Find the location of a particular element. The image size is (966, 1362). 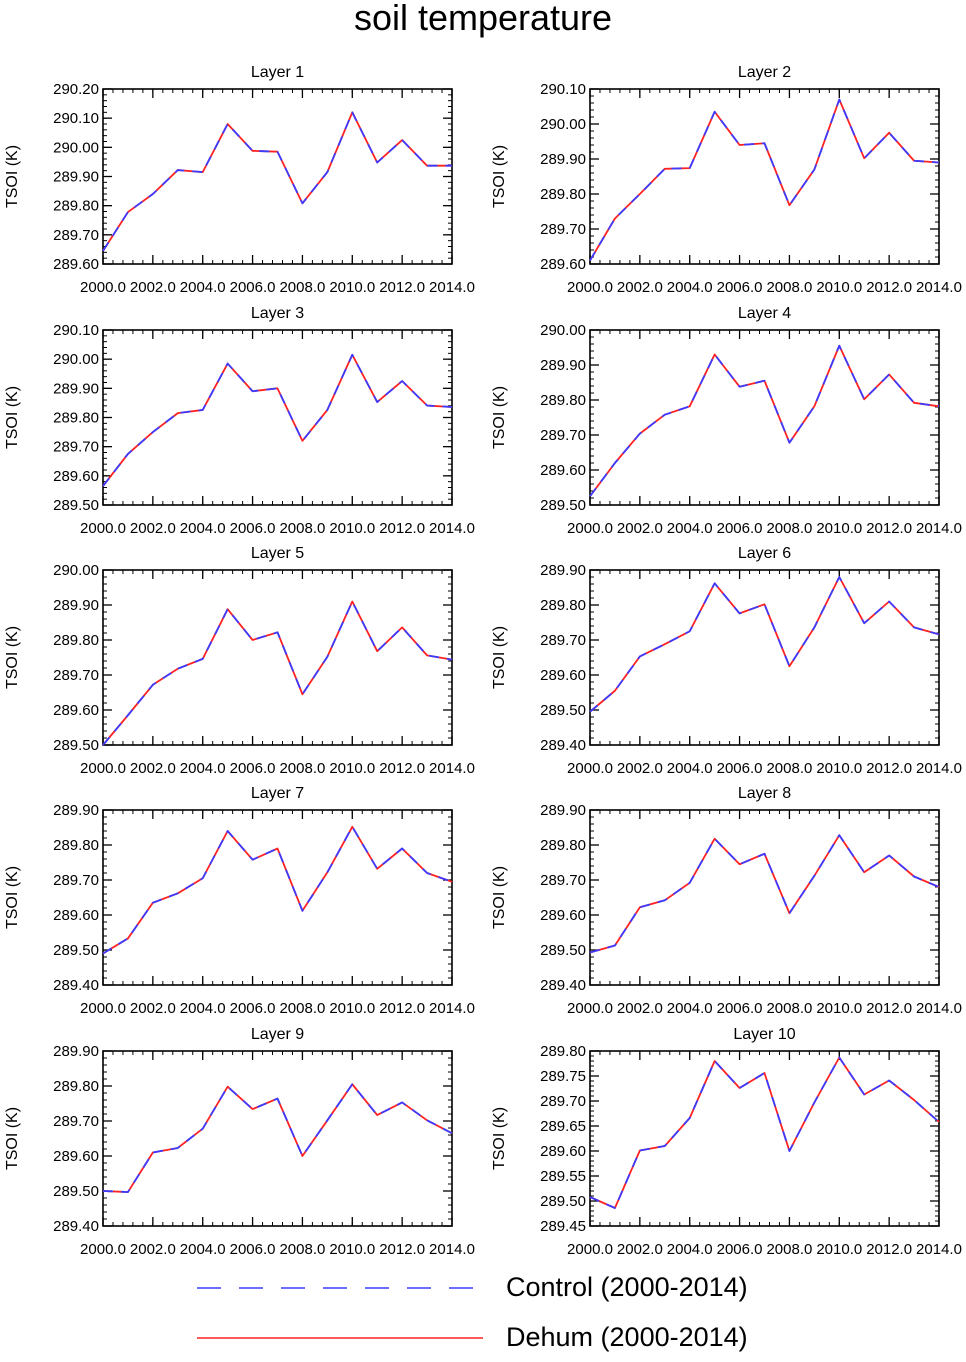

panel-title: Layer 2 is located at coordinates (764, 72).